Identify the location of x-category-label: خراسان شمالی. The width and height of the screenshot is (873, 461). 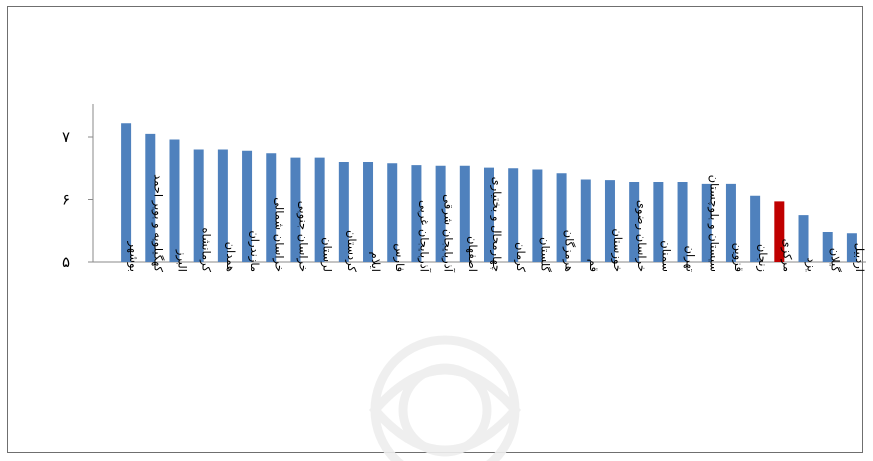
(278, 234).